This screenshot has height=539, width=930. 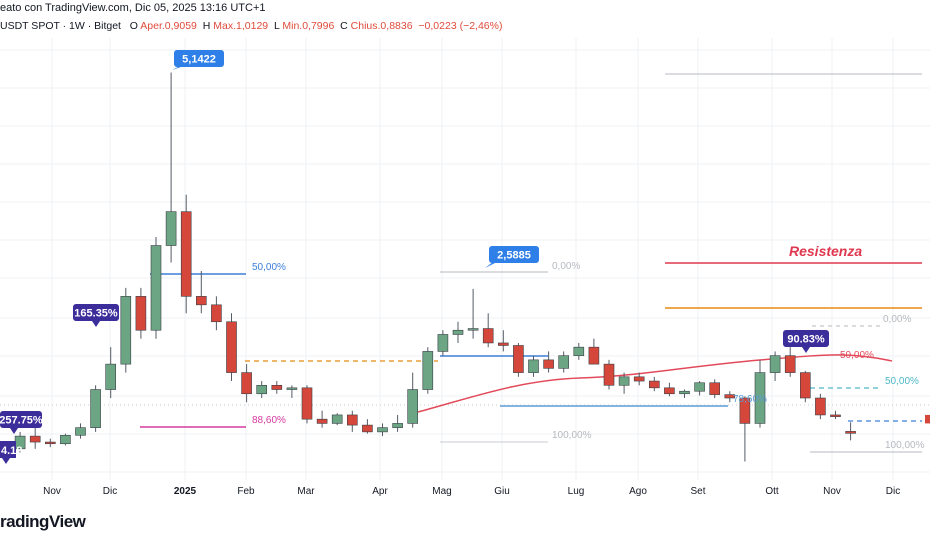 I want to click on x-tick-label: Set, so click(x=697, y=491).